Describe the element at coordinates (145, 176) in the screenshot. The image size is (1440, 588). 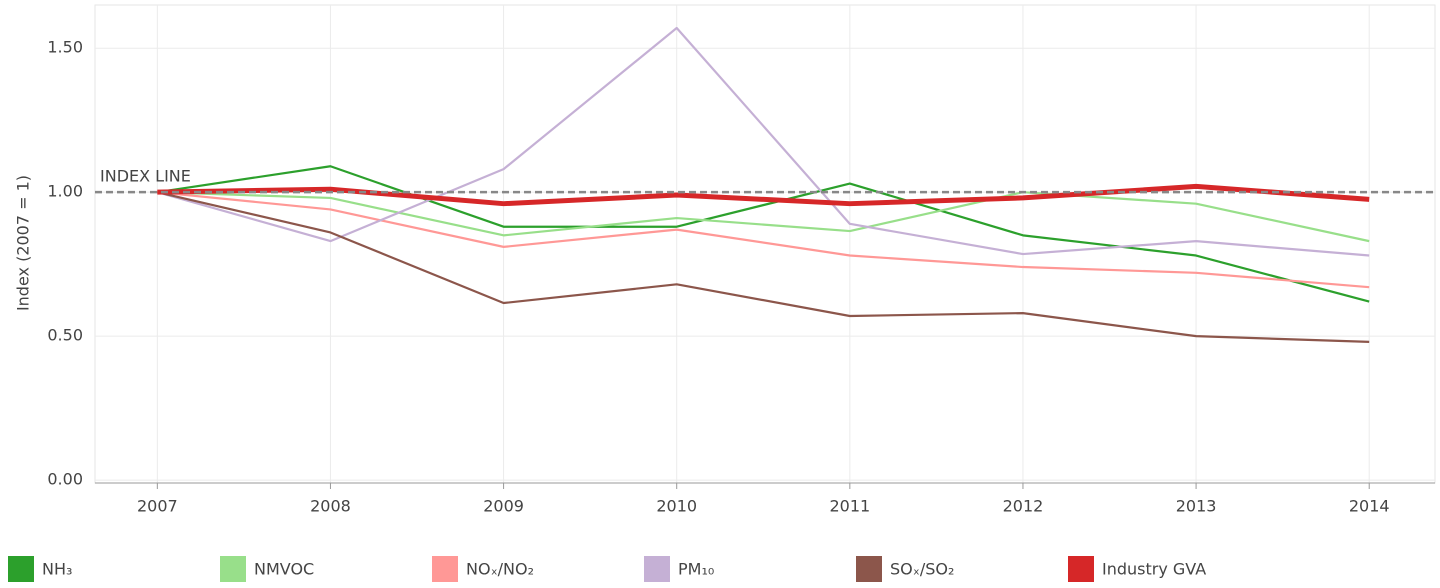
I see `index-line-label: INDEX LINE` at that location.